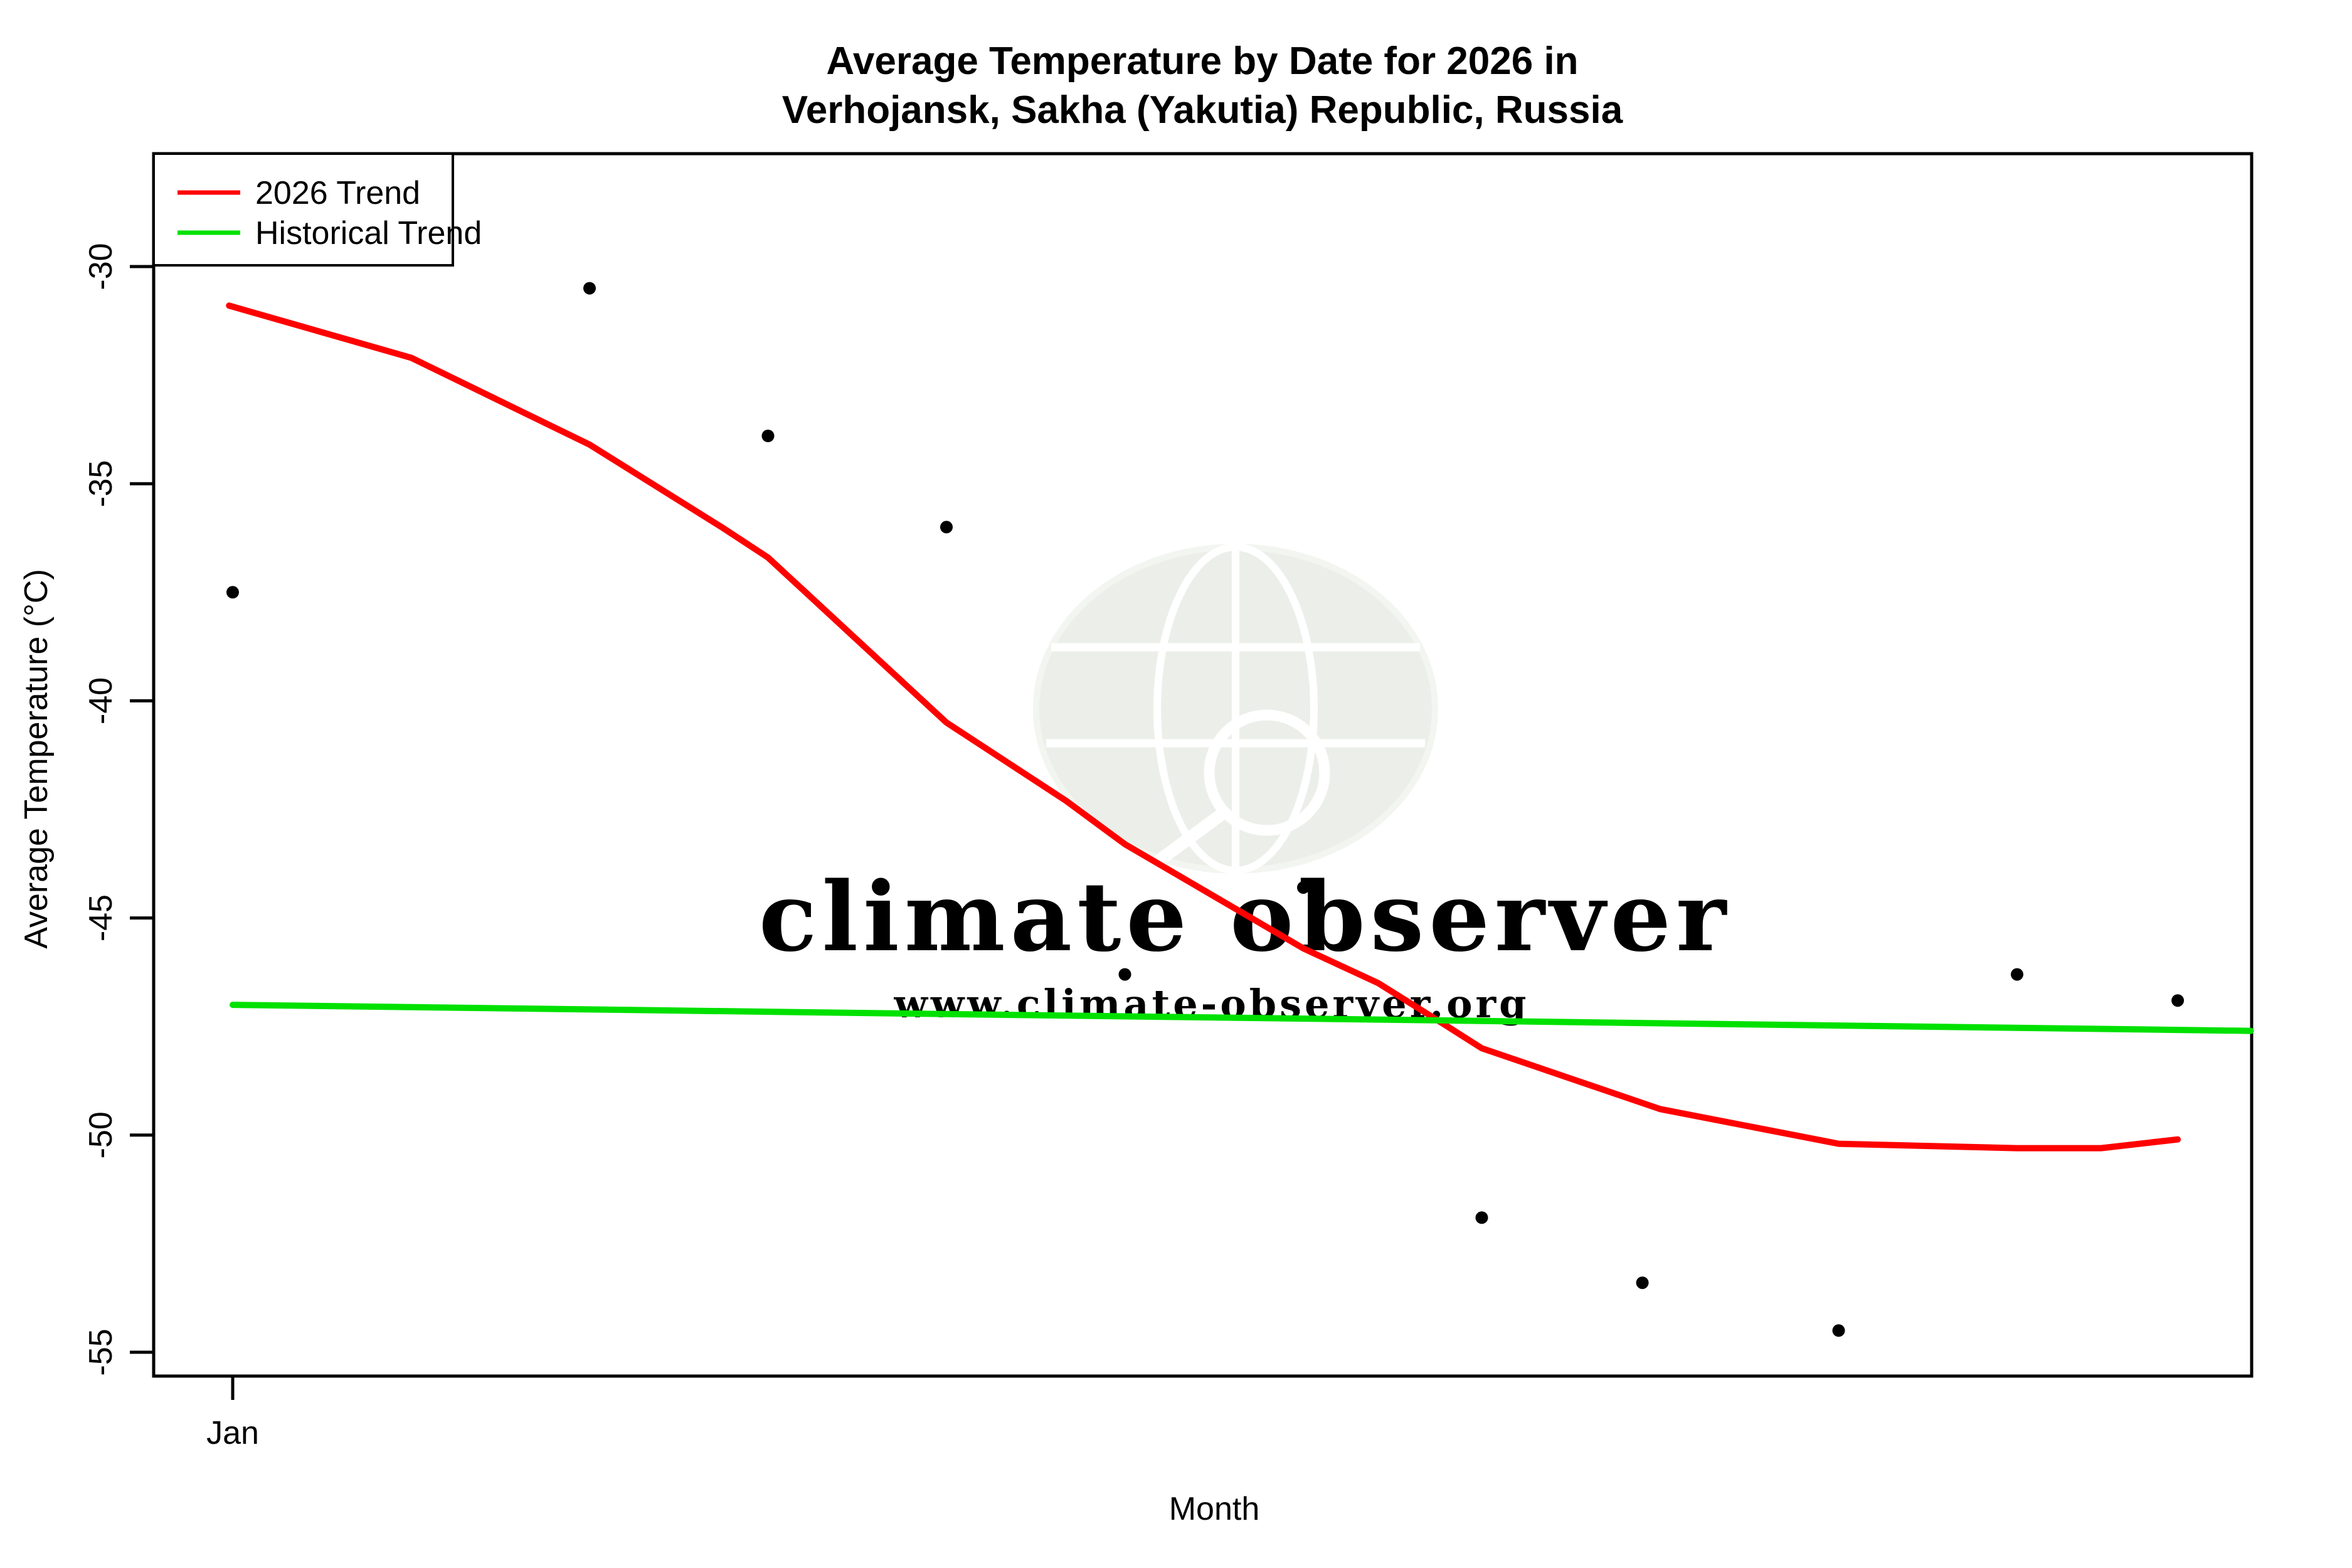 Image resolution: width=2352 pixels, height=1568 pixels. Describe the element at coordinates (1190, 837) in the screenshot. I see `magnifier-handle-icon` at that location.